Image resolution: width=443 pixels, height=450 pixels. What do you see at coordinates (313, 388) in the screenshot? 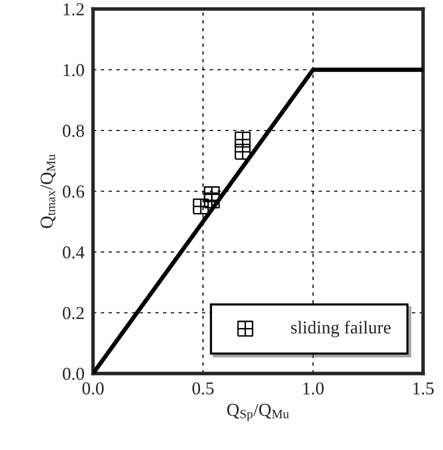
I see `x-tick-label: 1.0` at bounding box center [313, 388].